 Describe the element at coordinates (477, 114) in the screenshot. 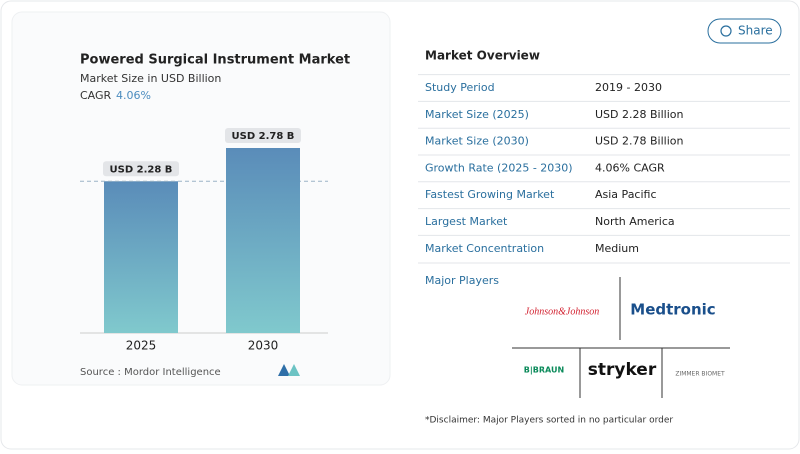

I see `row-label: Market Size (2025)` at that location.